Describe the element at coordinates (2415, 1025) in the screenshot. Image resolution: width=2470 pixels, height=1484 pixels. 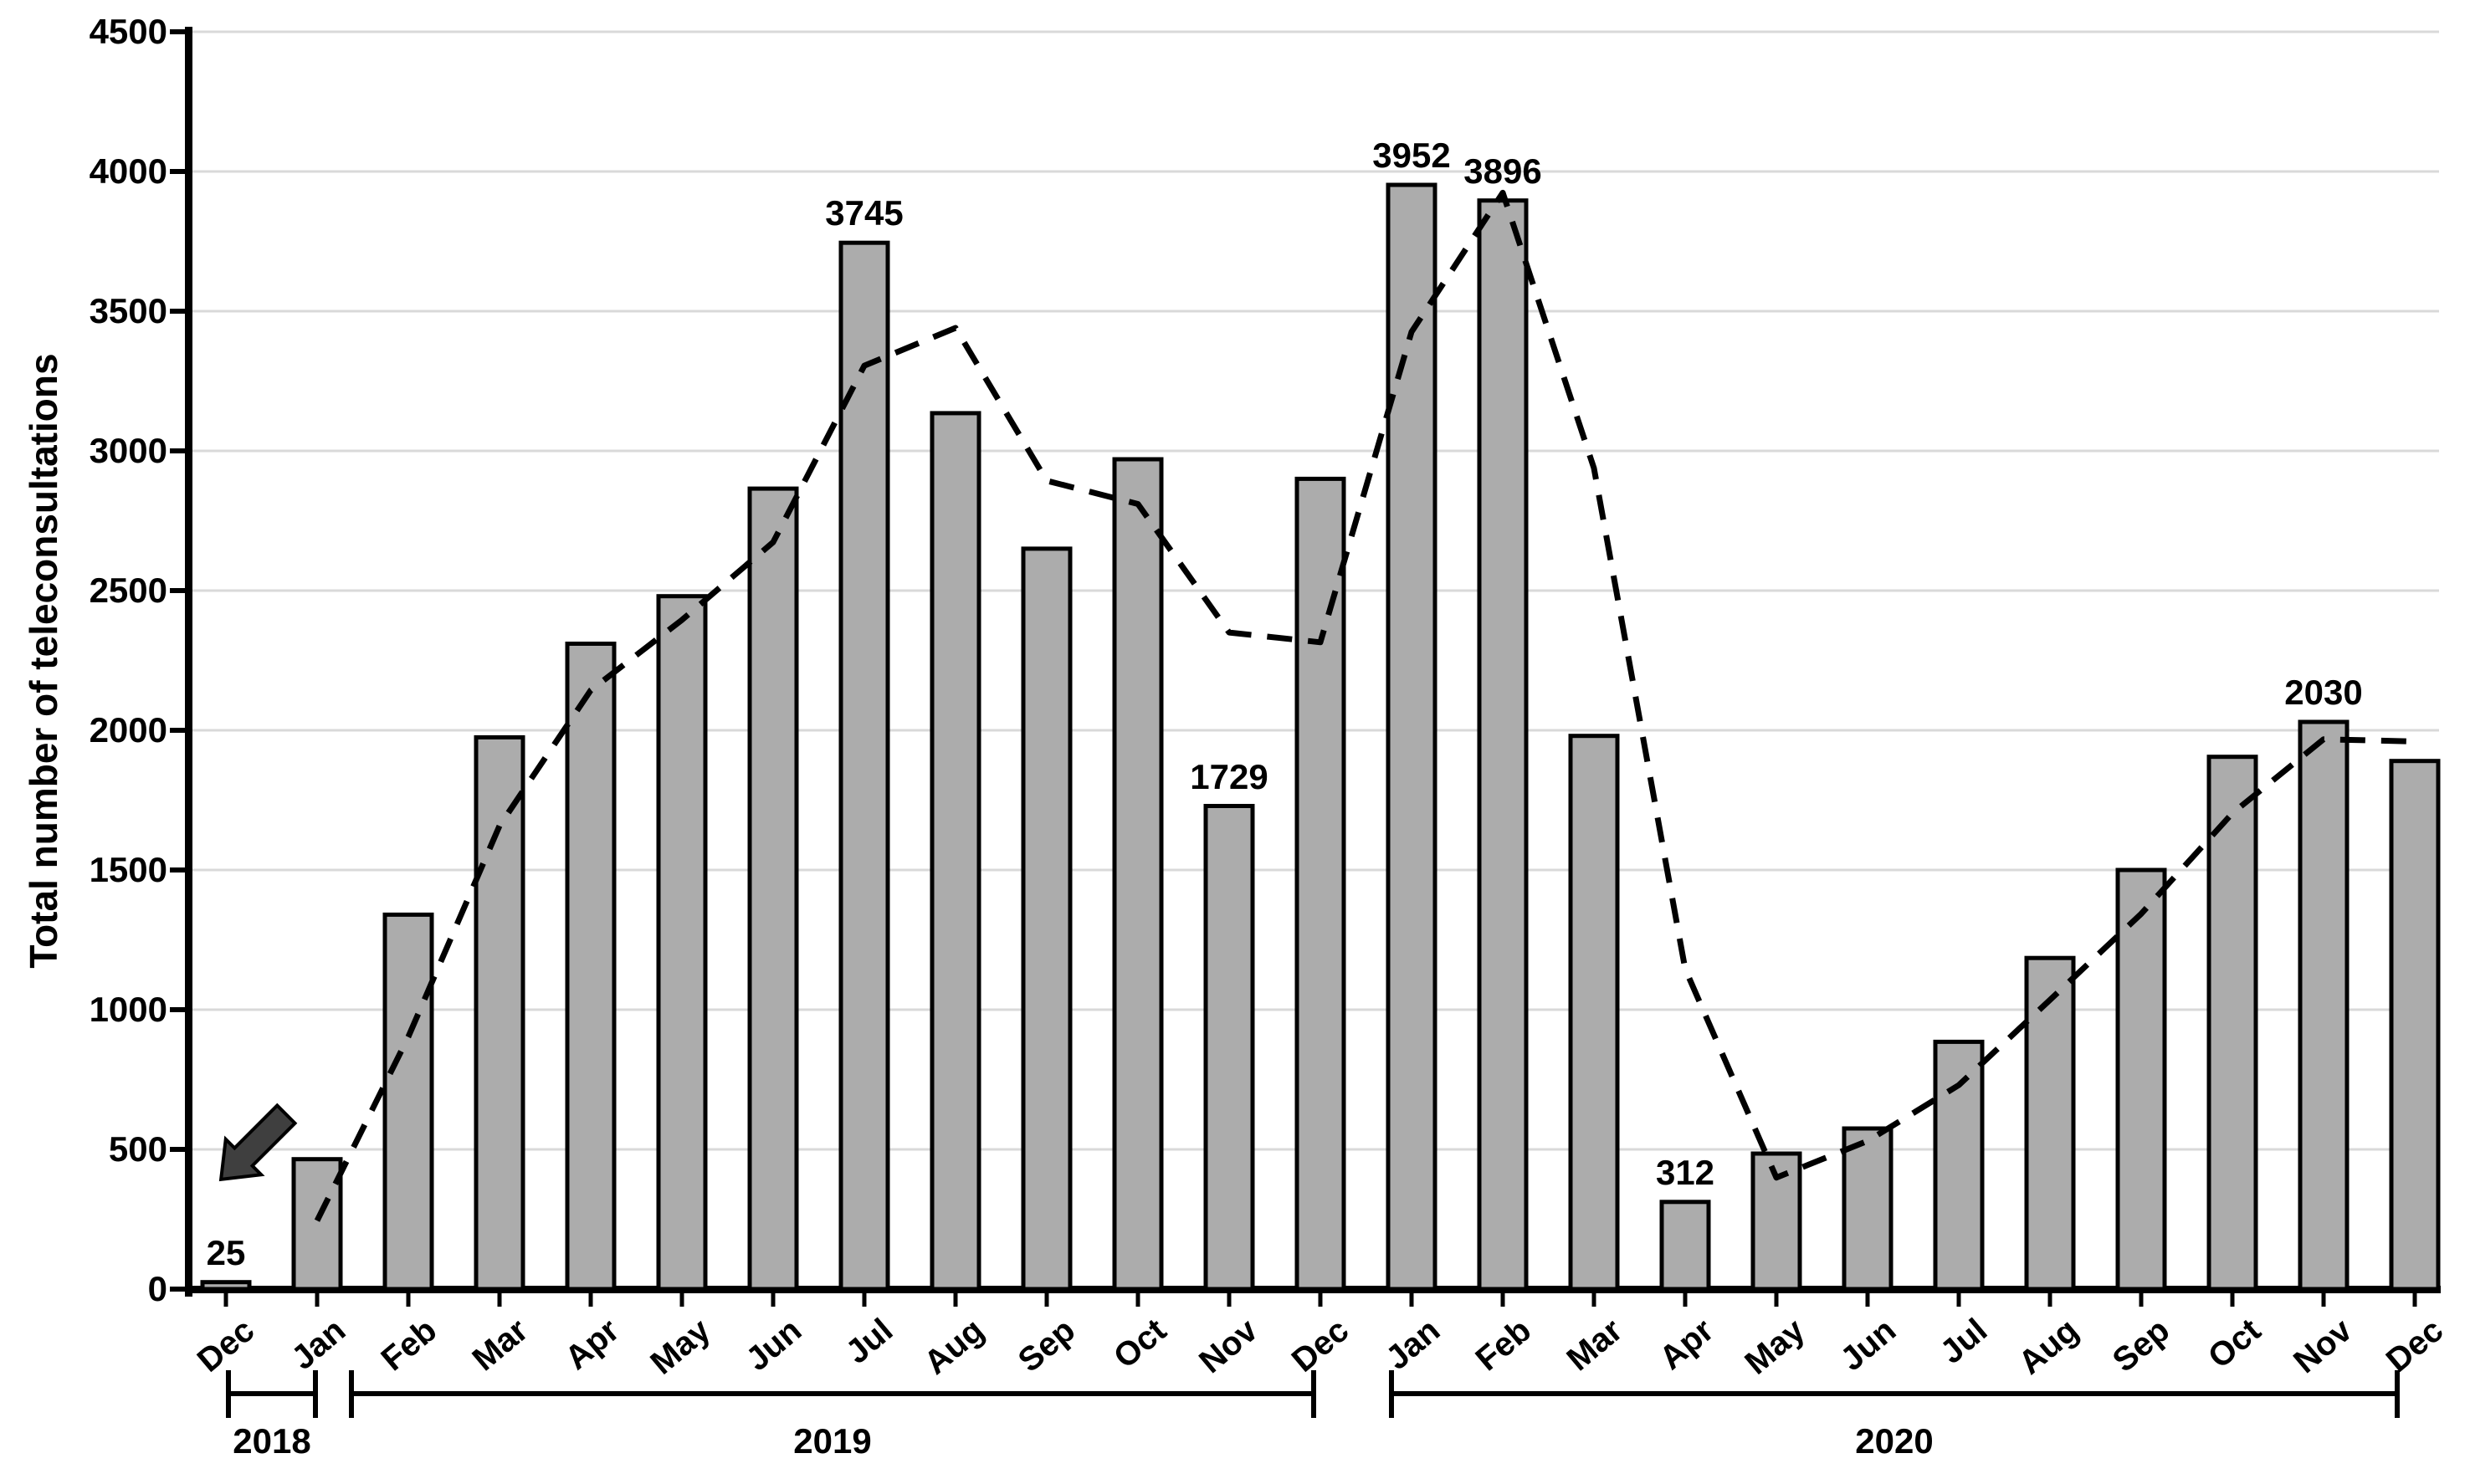
I see `bar-dec-2020` at that location.